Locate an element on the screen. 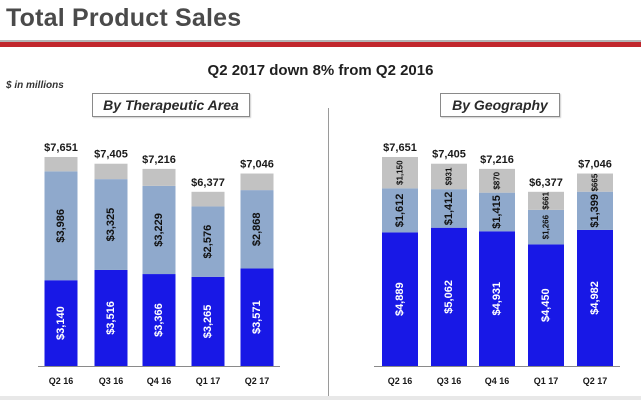 The width and height of the screenshot is (641, 400). segment-label: $4,931 is located at coordinates (497, 299).